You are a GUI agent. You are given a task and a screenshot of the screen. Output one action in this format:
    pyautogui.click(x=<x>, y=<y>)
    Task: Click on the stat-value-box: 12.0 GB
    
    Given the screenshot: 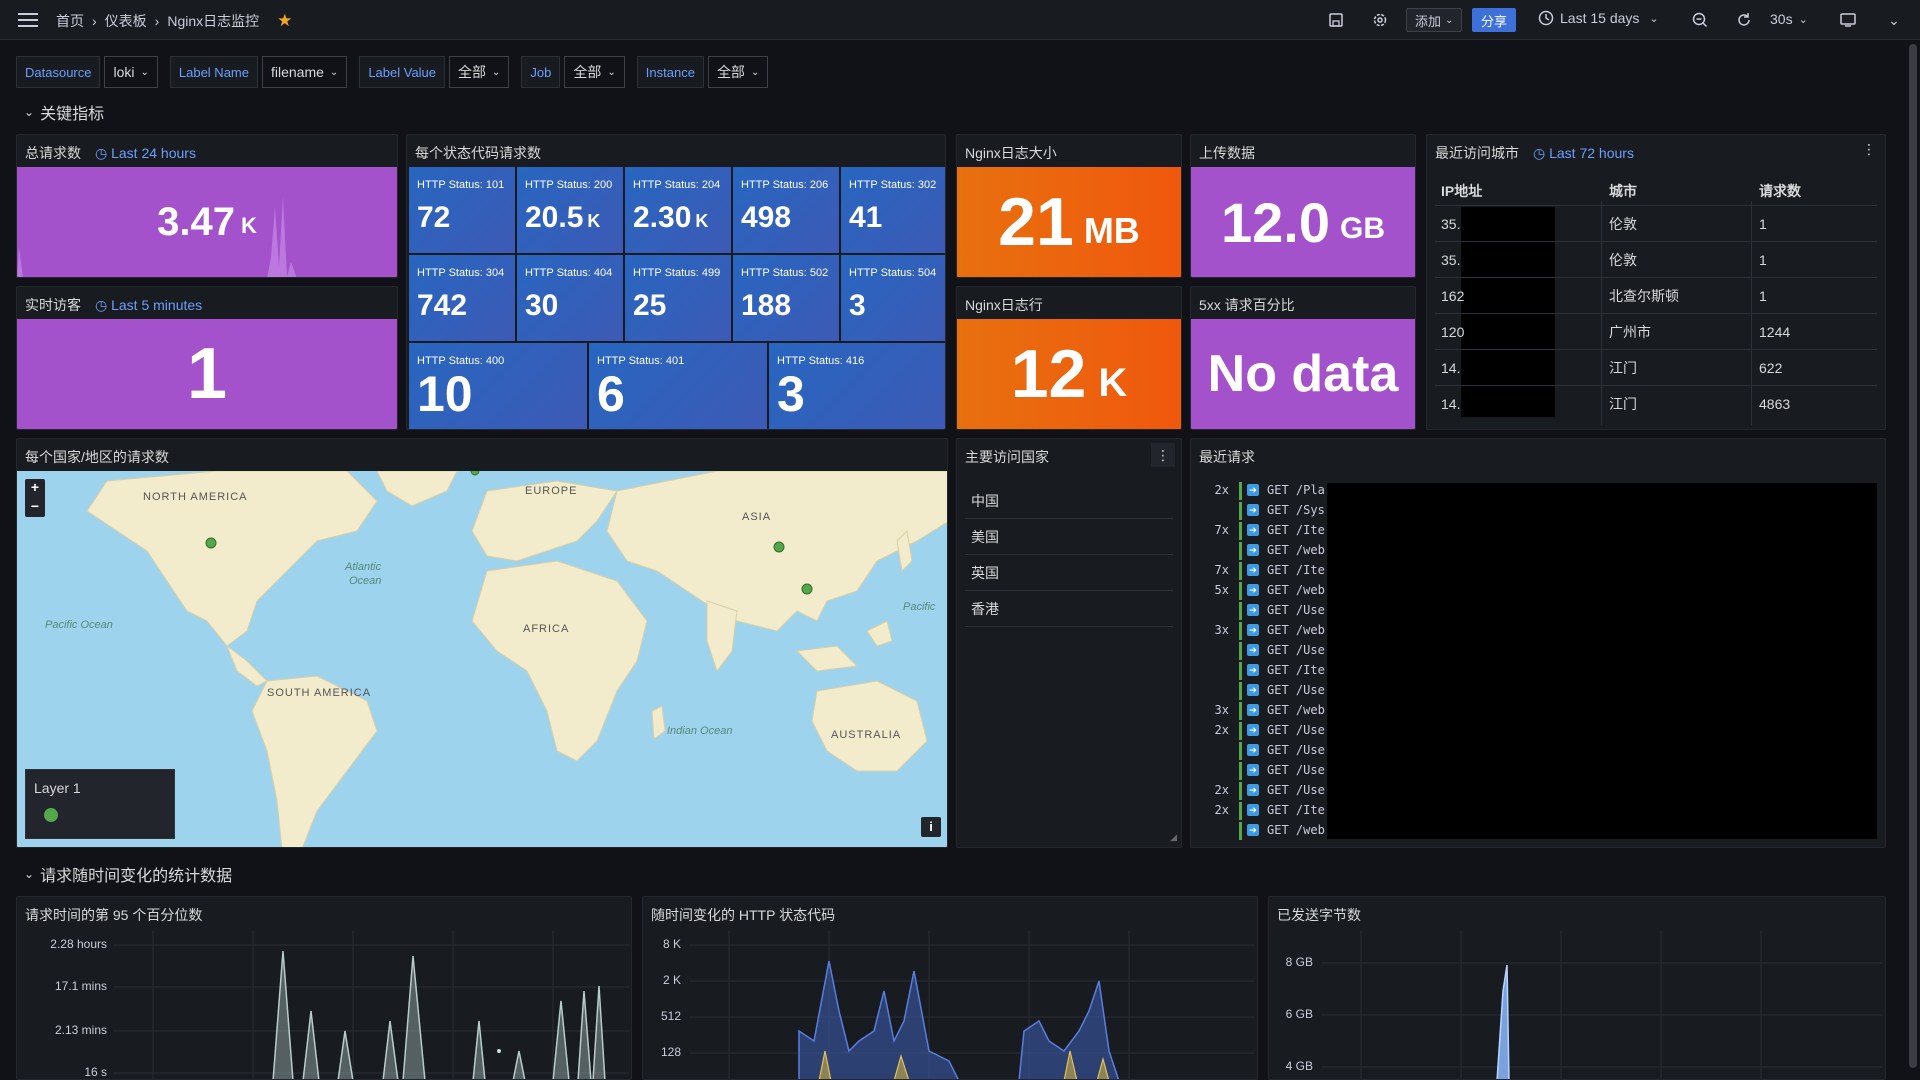 What is the action you would take?
    pyautogui.click(x=1303, y=222)
    